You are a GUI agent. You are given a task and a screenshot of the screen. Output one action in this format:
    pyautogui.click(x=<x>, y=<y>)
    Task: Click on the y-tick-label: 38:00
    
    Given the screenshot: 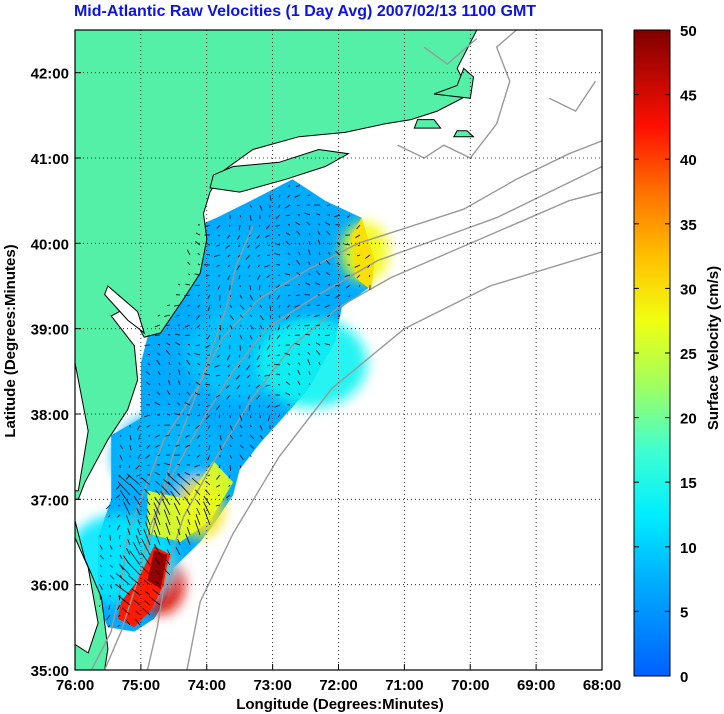 What is the action you would take?
    pyautogui.click(x=50, y=415)
    